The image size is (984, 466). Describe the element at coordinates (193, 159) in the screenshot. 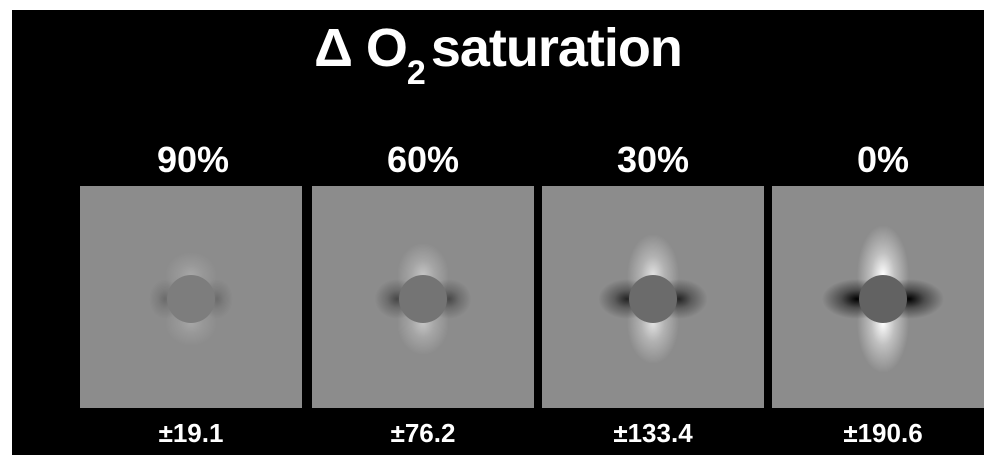

I see `column-label-90: 90%` at that location.